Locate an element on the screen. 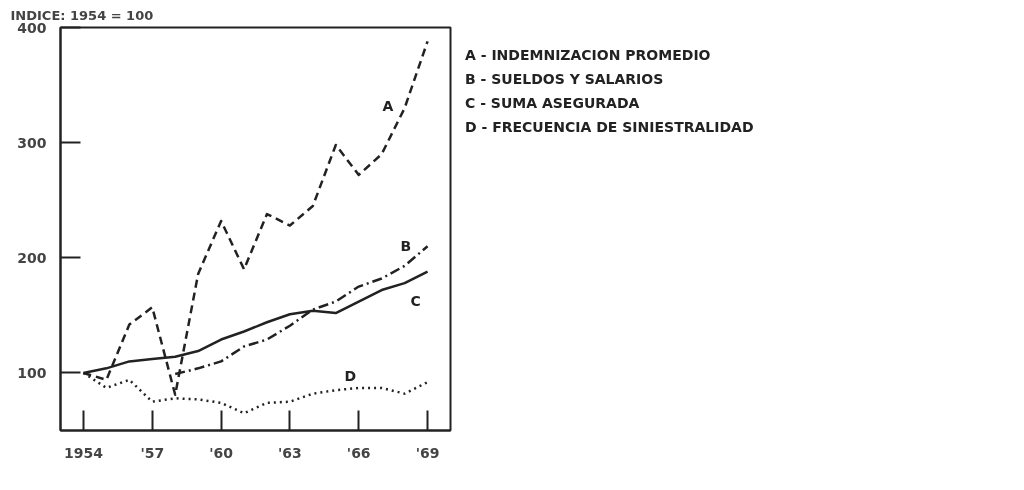 The height and width of the screenshot is (490, 1024). text: C - SUMA ASEGURADA is located at coordinates (553, 103).